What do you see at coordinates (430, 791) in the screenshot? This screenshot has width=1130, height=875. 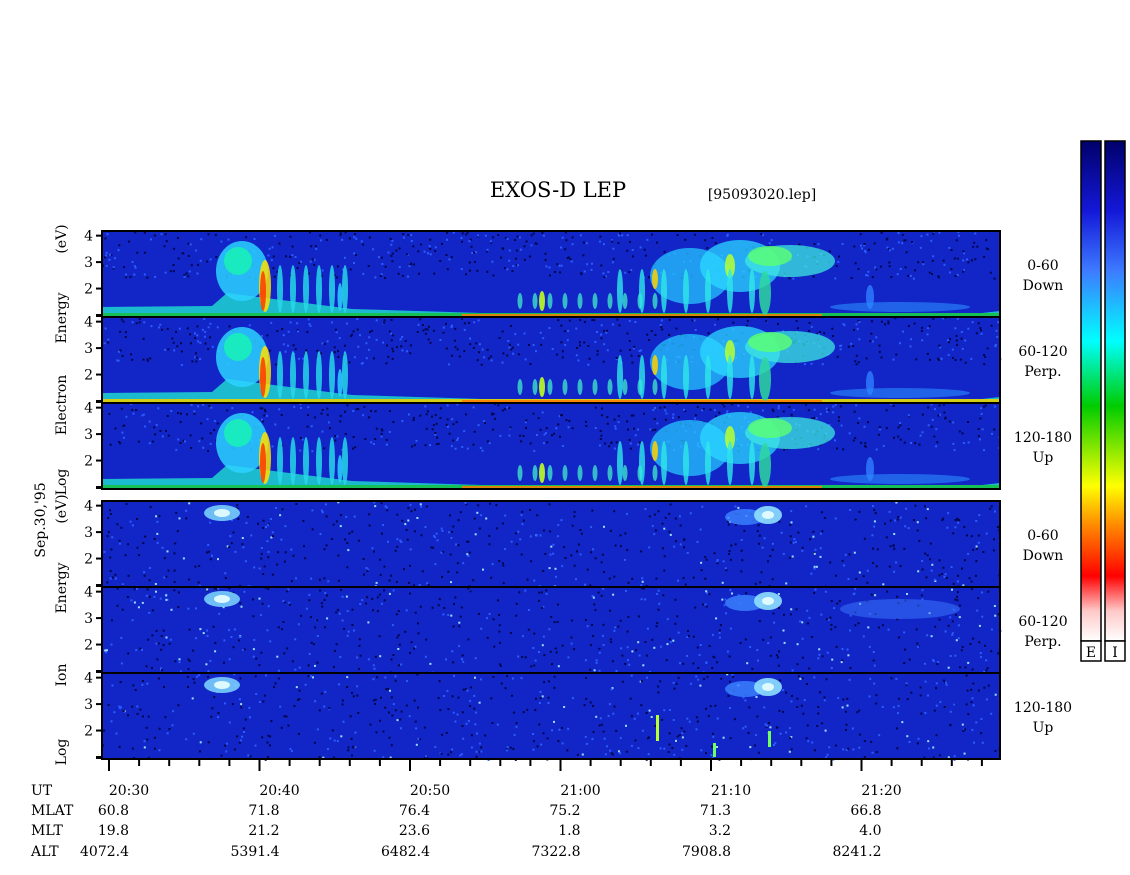 I see `orbit-value: 20:50` at bounding box center [430, 791].